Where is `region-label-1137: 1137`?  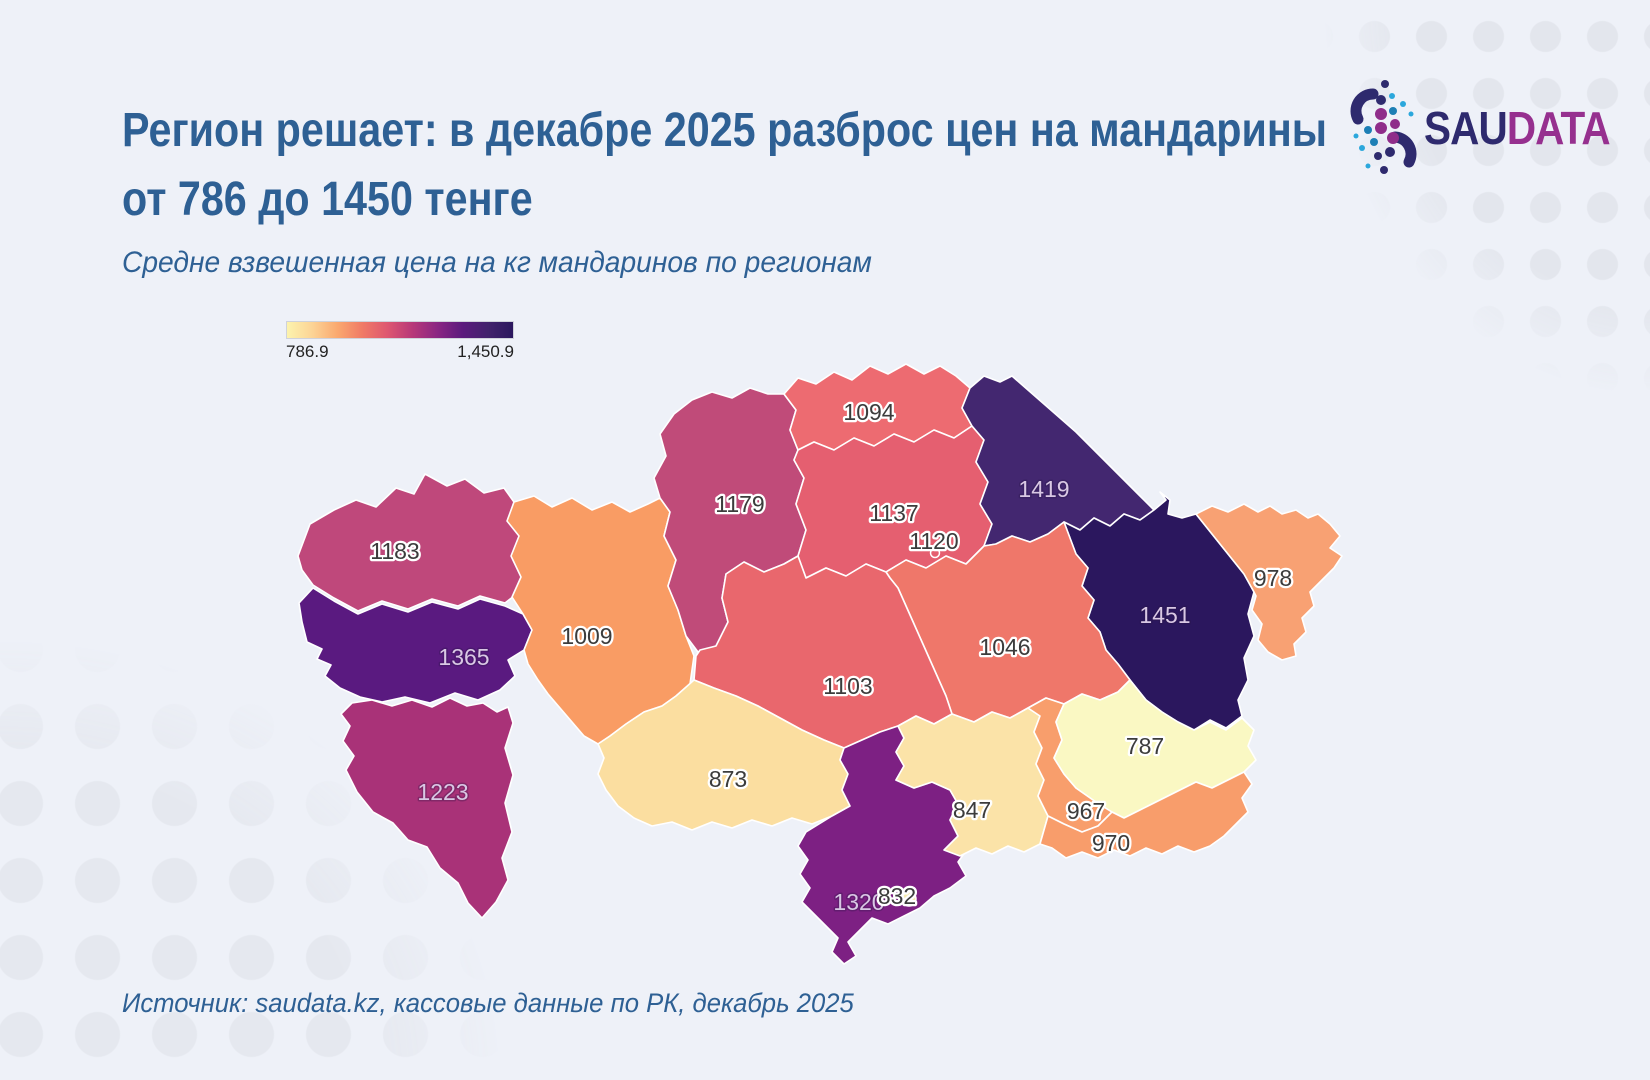
region-label-1137: 1137 is located at coordinates (893, 513).